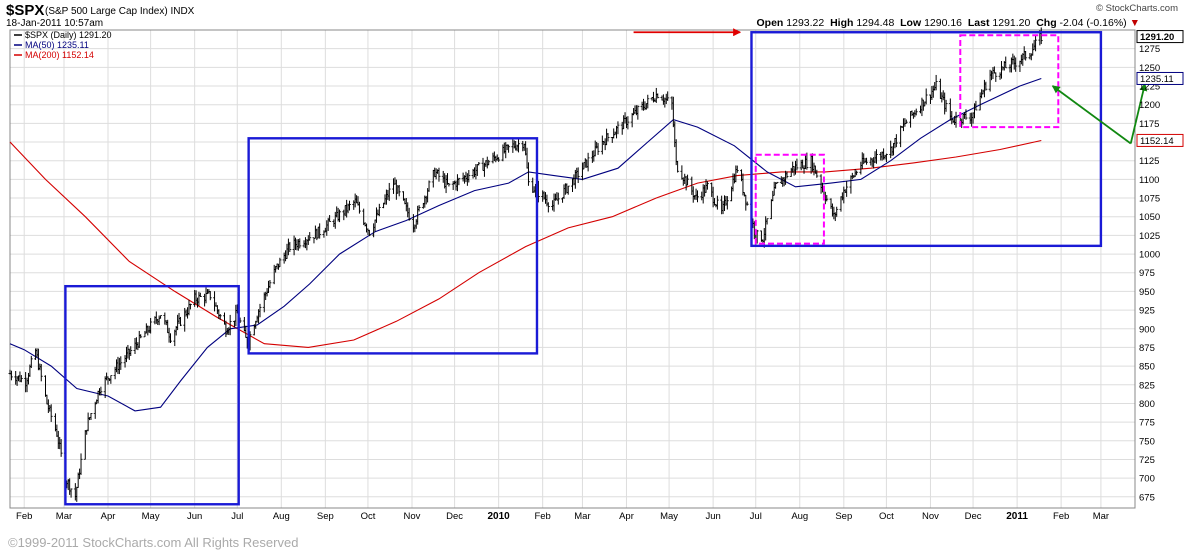  What do you see at coordinates (1147, 311) in the screenshot?
I see `y-tick-label: 925` at bounding box center [1147, 311].